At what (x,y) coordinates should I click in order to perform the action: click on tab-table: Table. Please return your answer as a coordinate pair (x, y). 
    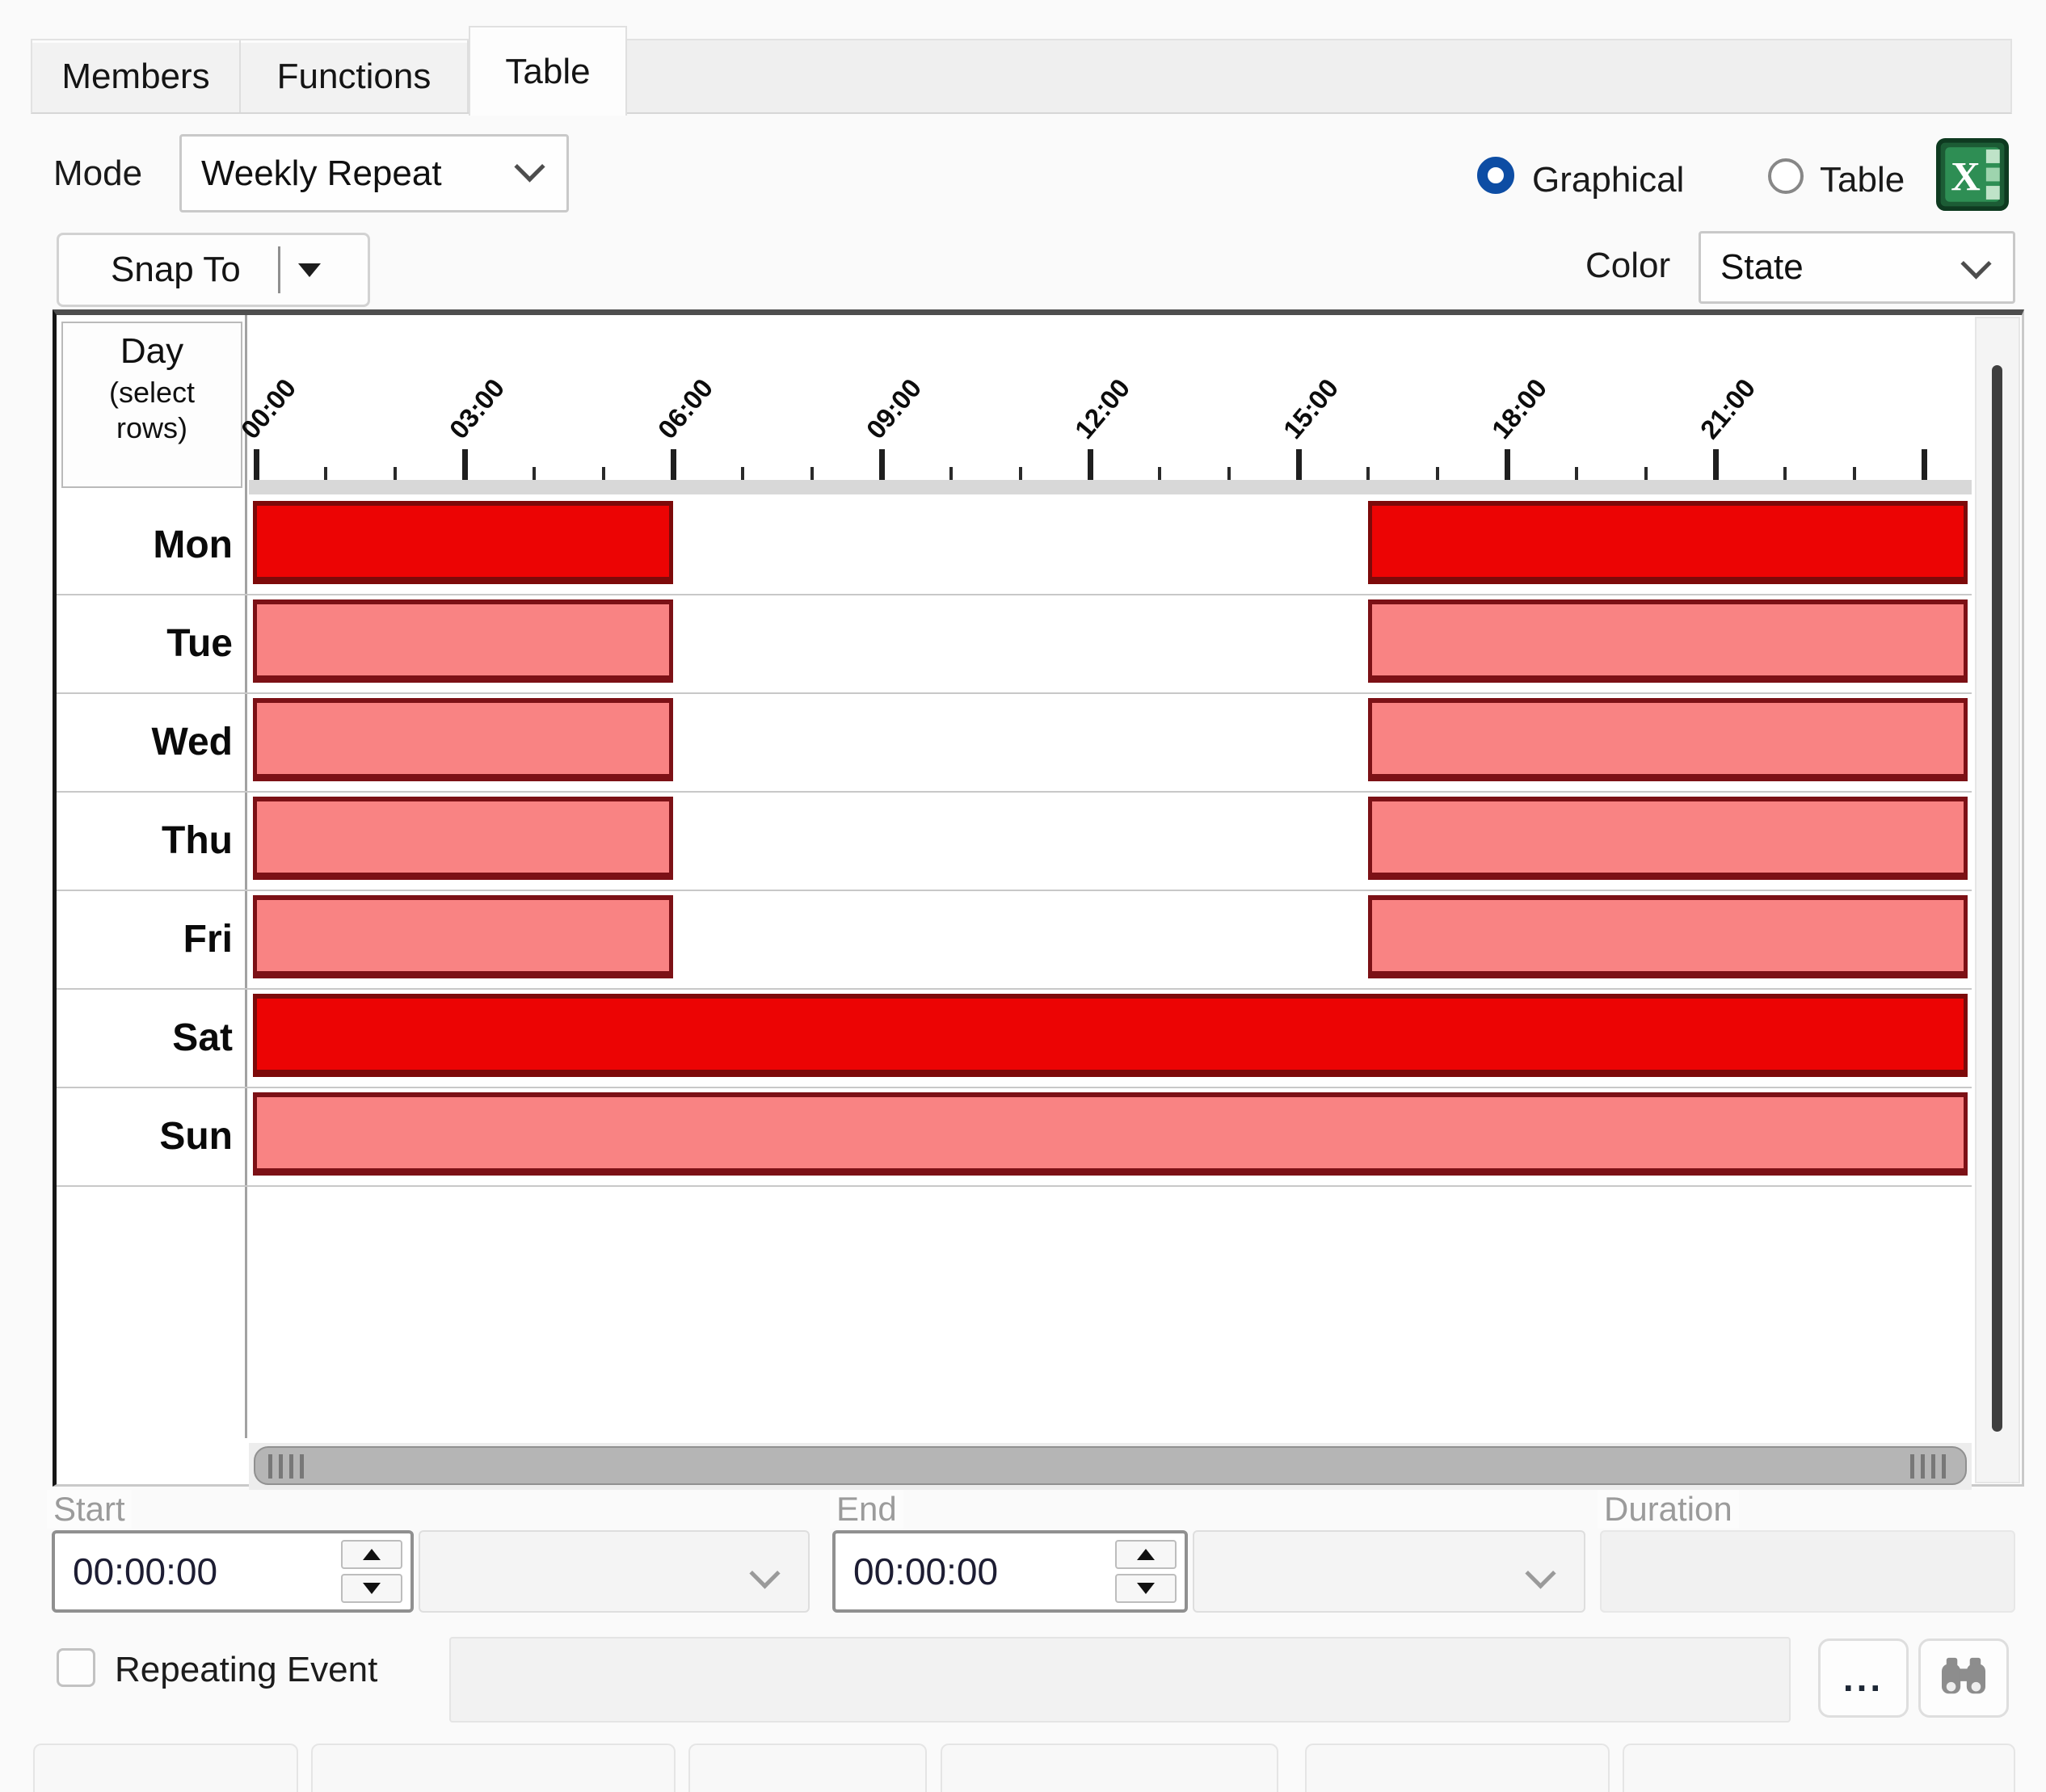
    Looking at the image, I should click on (548, 71).